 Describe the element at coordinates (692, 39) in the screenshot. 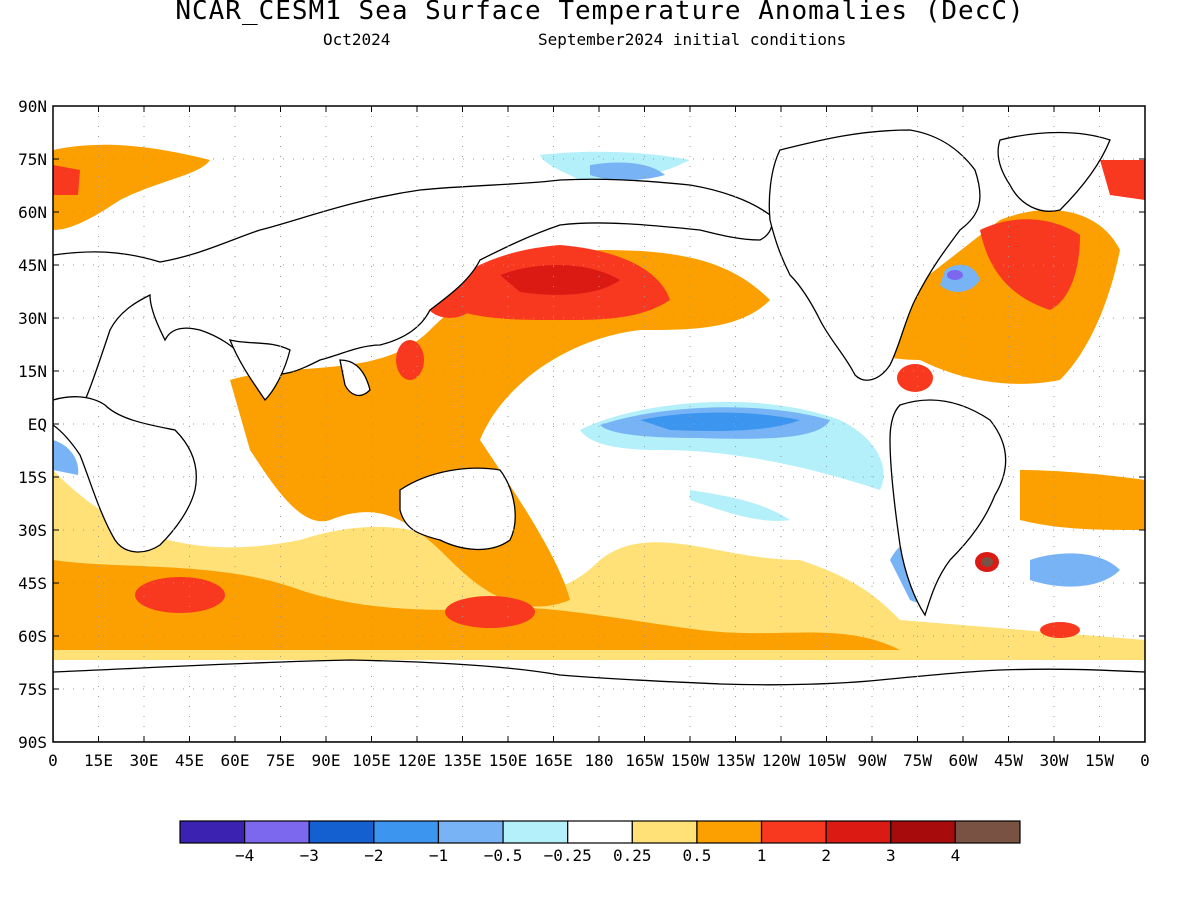

I see `init-conditions-label: September2024 initial conditions` at that location.